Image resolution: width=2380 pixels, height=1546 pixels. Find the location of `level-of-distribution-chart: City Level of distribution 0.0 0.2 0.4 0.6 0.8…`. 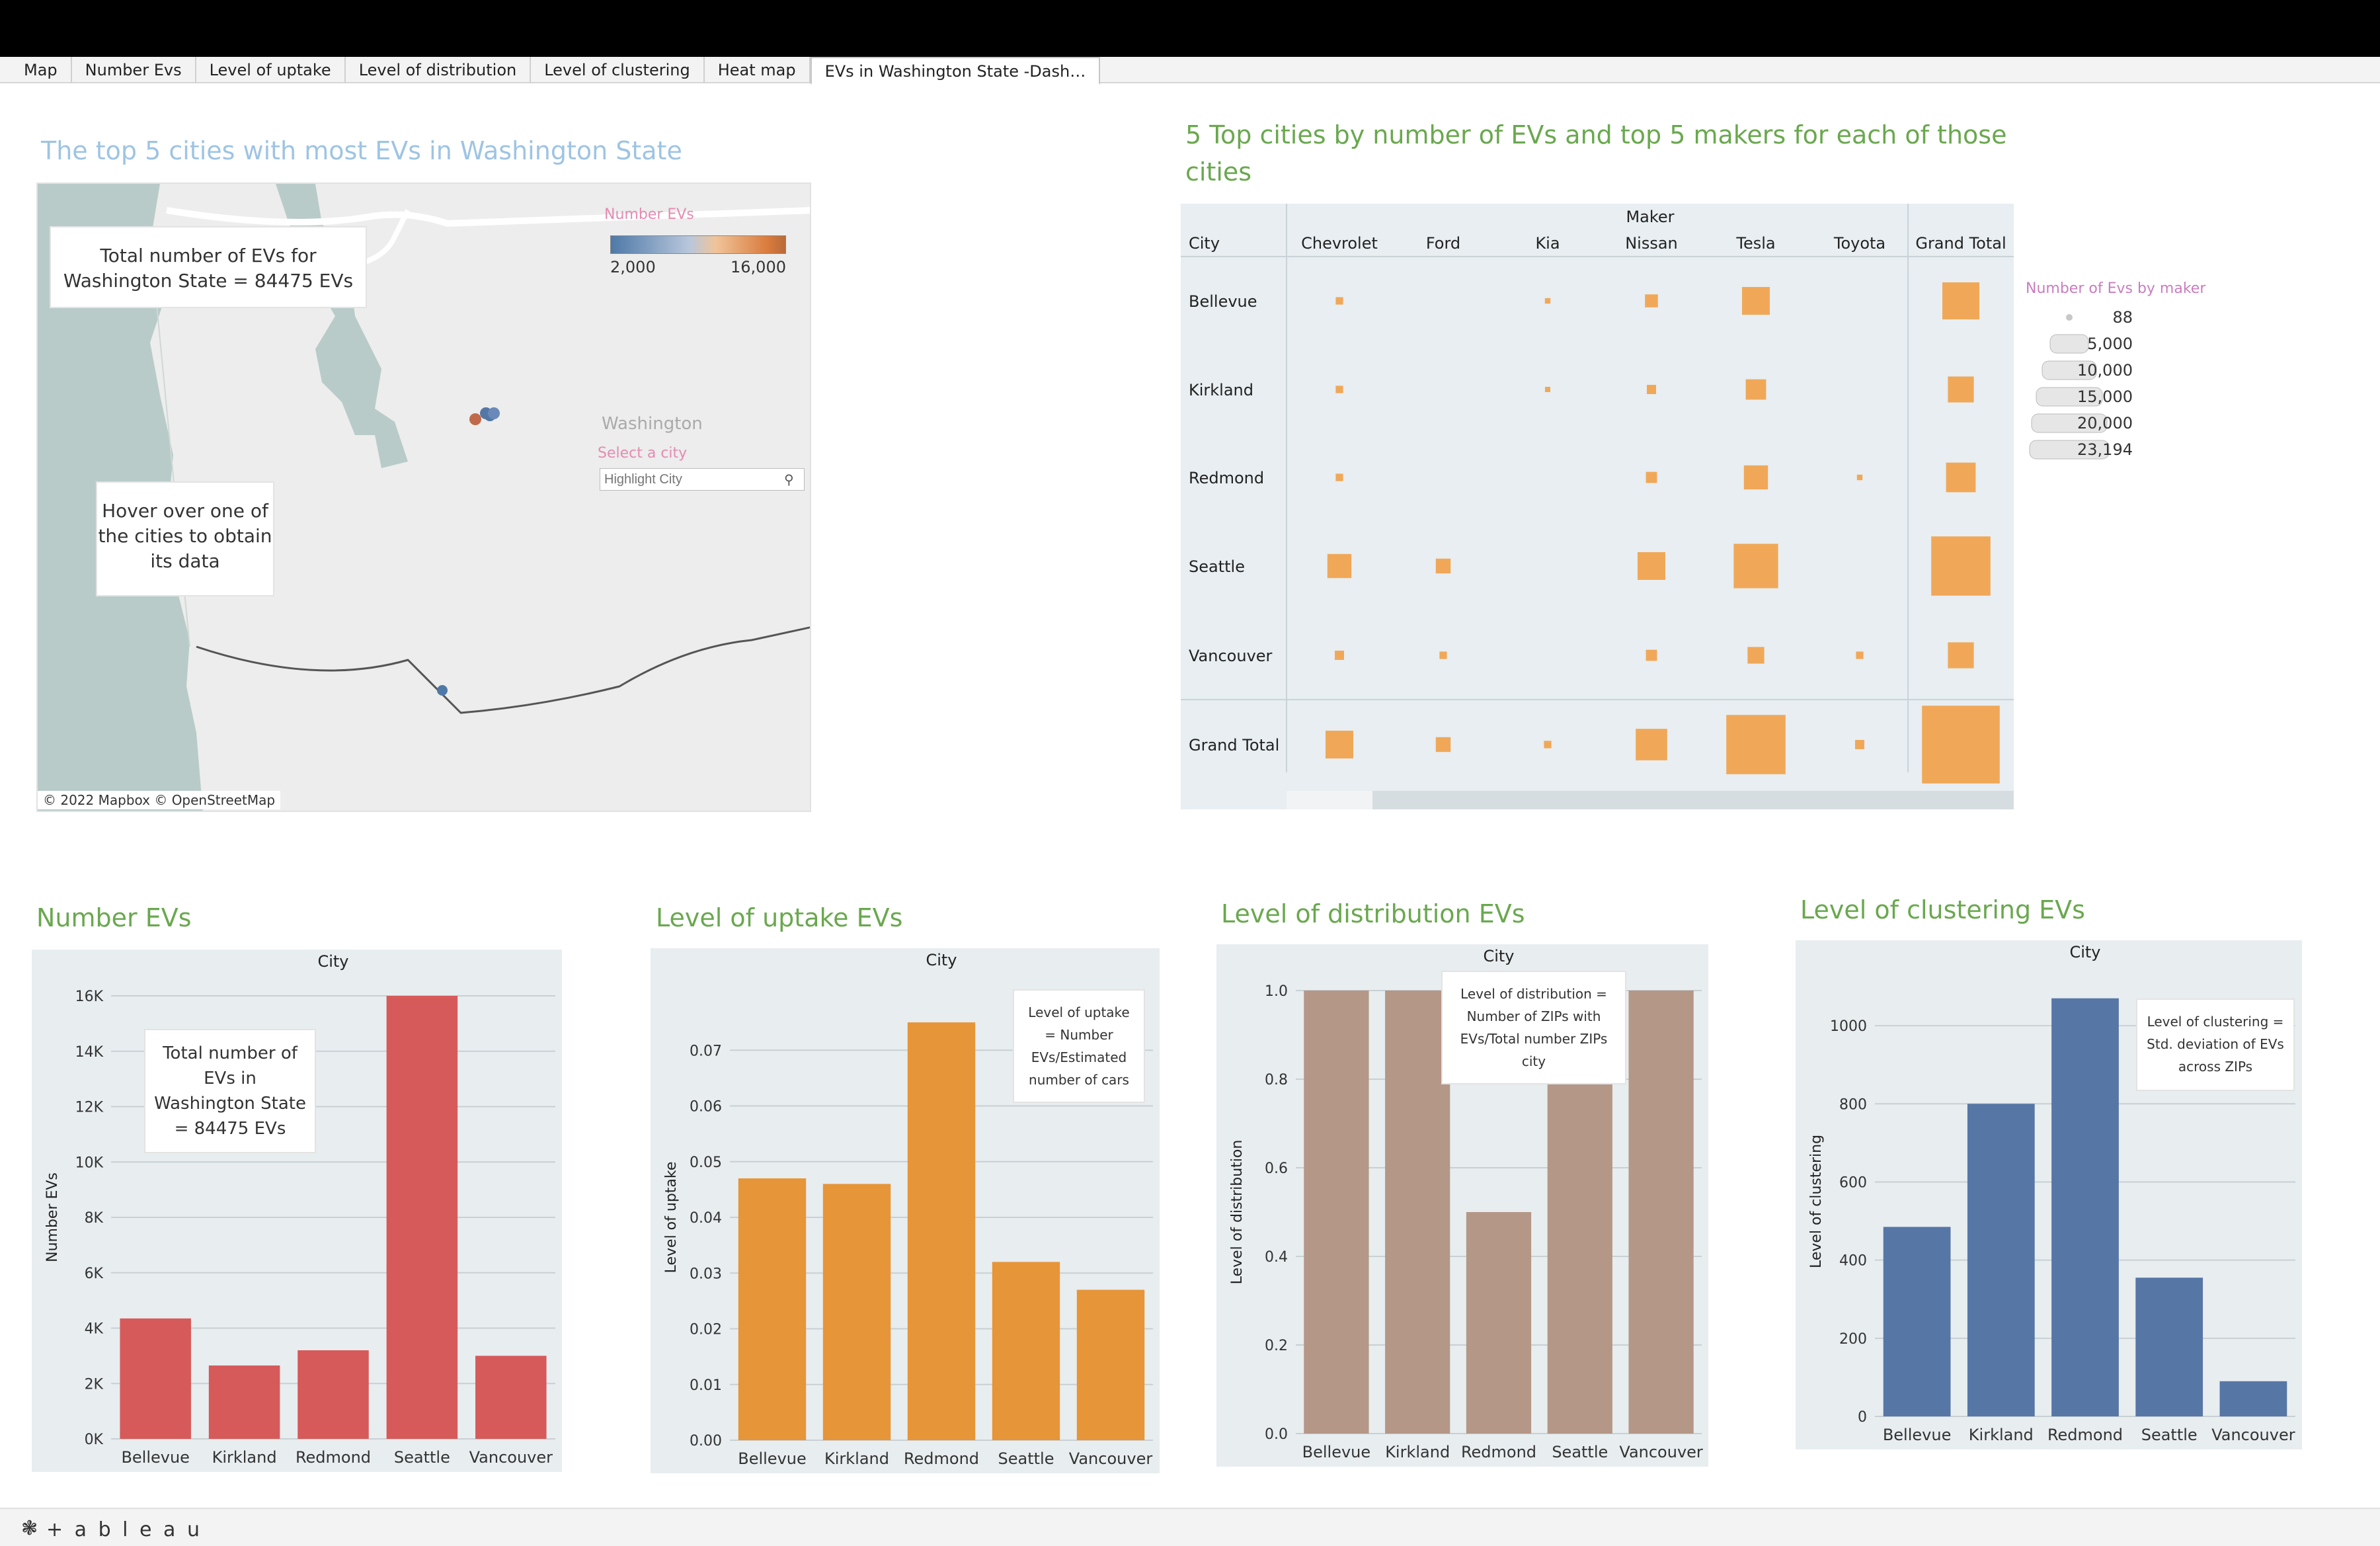

level-of-distribution-chart: City Level of distribution 0.0 0.2 0.4 0.6 0.8… is located at coordinates (1462, 1205).